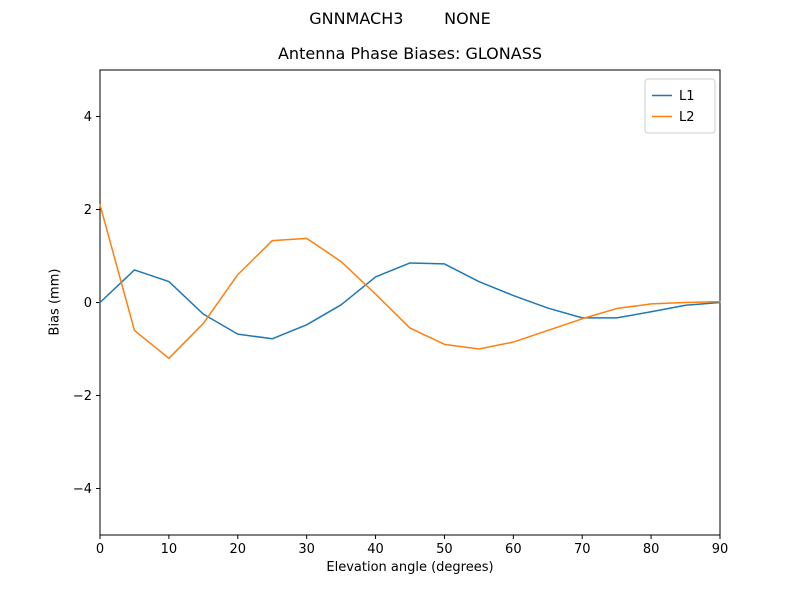 This screenshot has height=600, width=800. What do you see at coordinates (82, 489) in the screenshot?
I see `y-tick-label: −4` at bounding box center [82, 489].